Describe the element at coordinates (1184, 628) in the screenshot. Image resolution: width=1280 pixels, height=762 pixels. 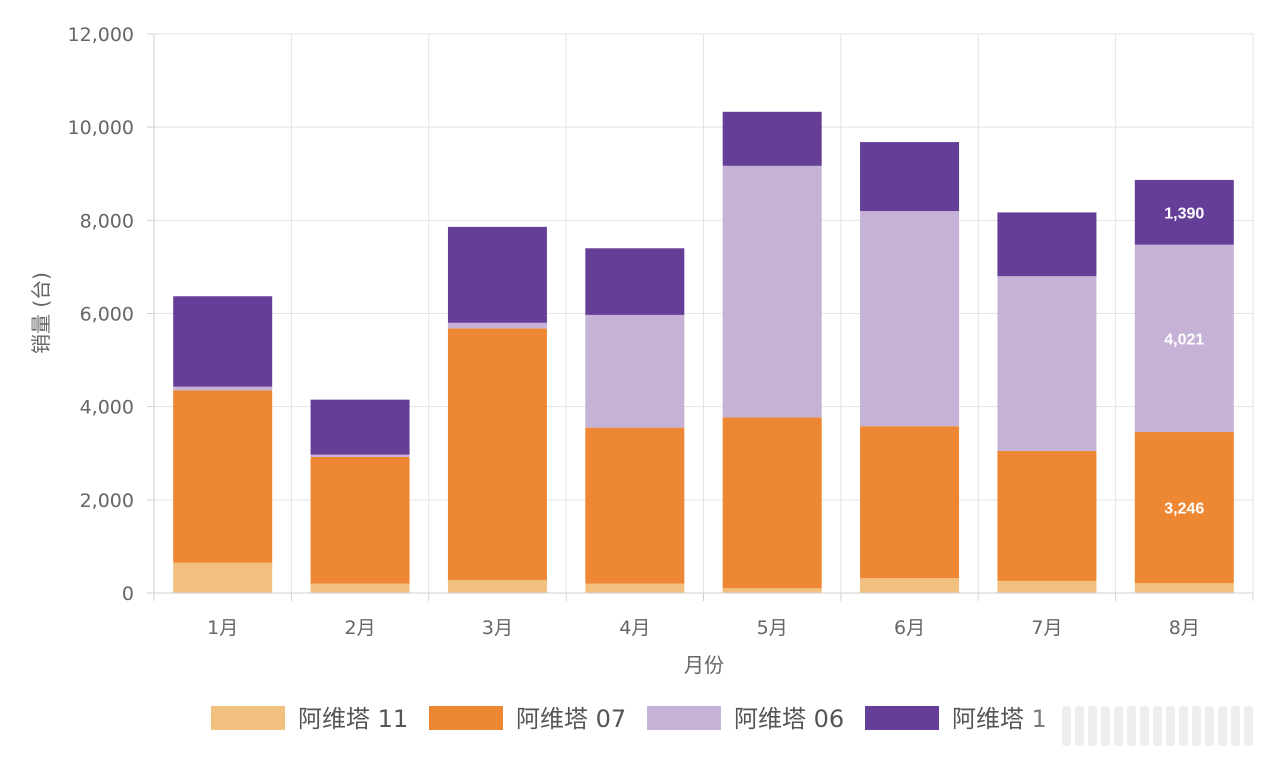
I see `x-tick-label: 8月` at that location.